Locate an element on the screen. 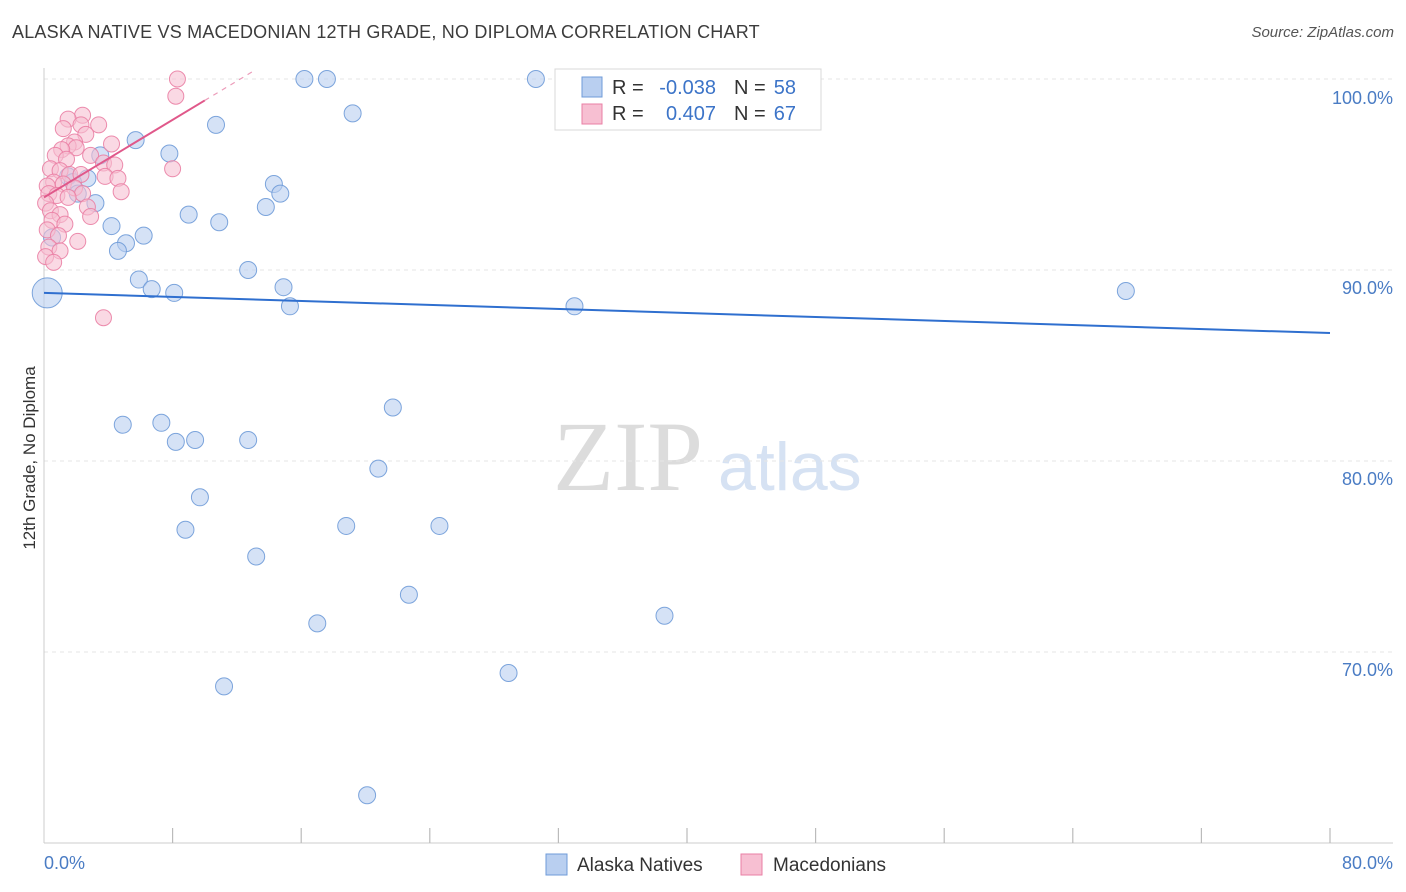 The image size is (1406, 892). y-tick-label-2: 80.0% is located at coordinates (1367, 479).